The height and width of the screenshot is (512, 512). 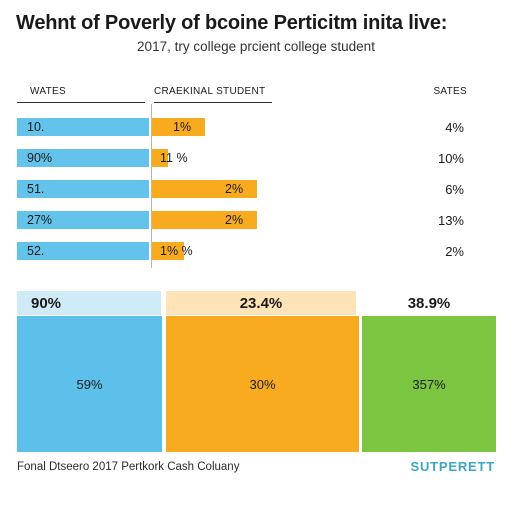 I want to click on right-value: 4%, so click(x=454, y=127).